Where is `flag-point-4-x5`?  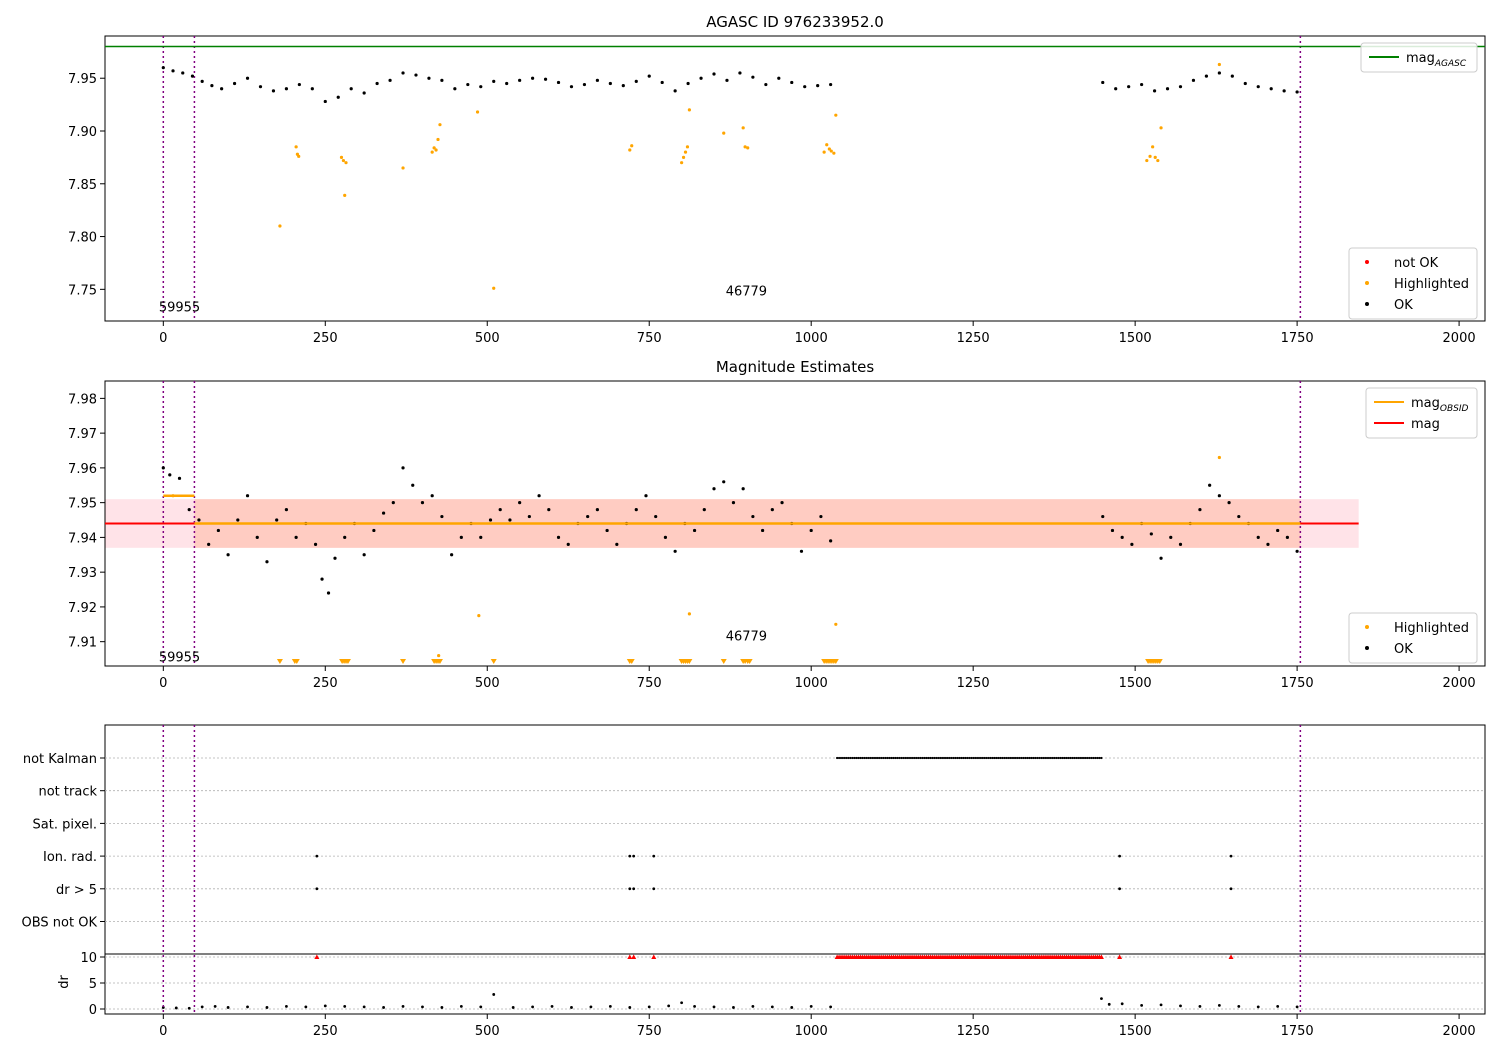
flag-point-4-x5 is located at coordinates (1231, 889).